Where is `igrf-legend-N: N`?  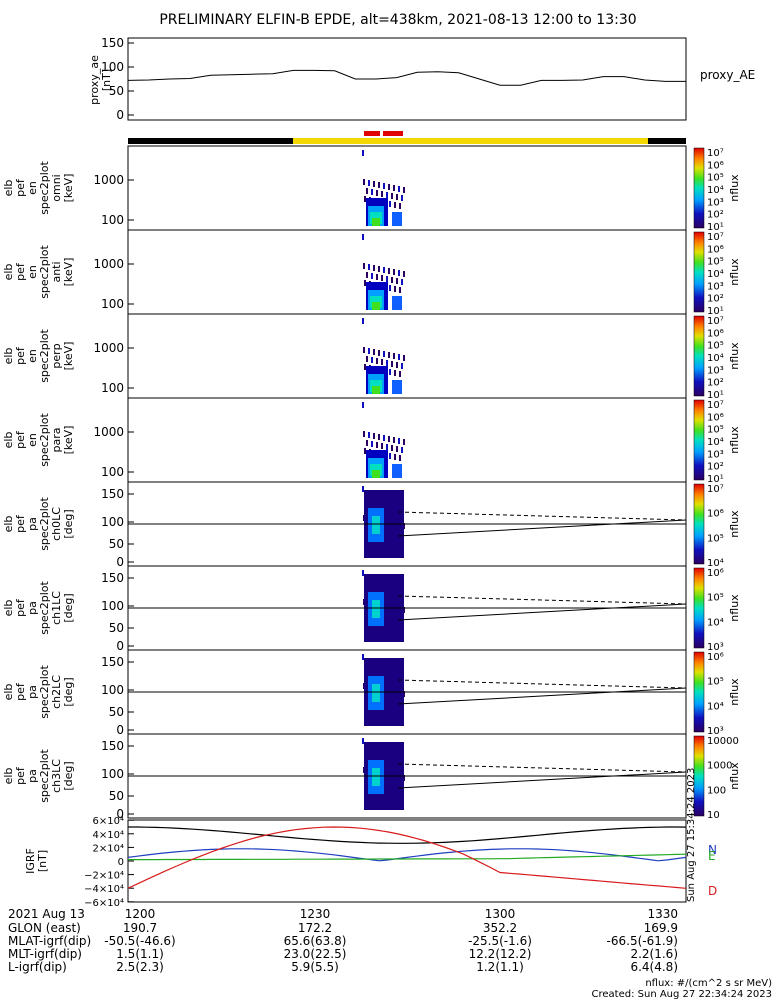 igrf-legend-N: N is located at coordinates (712, 850).